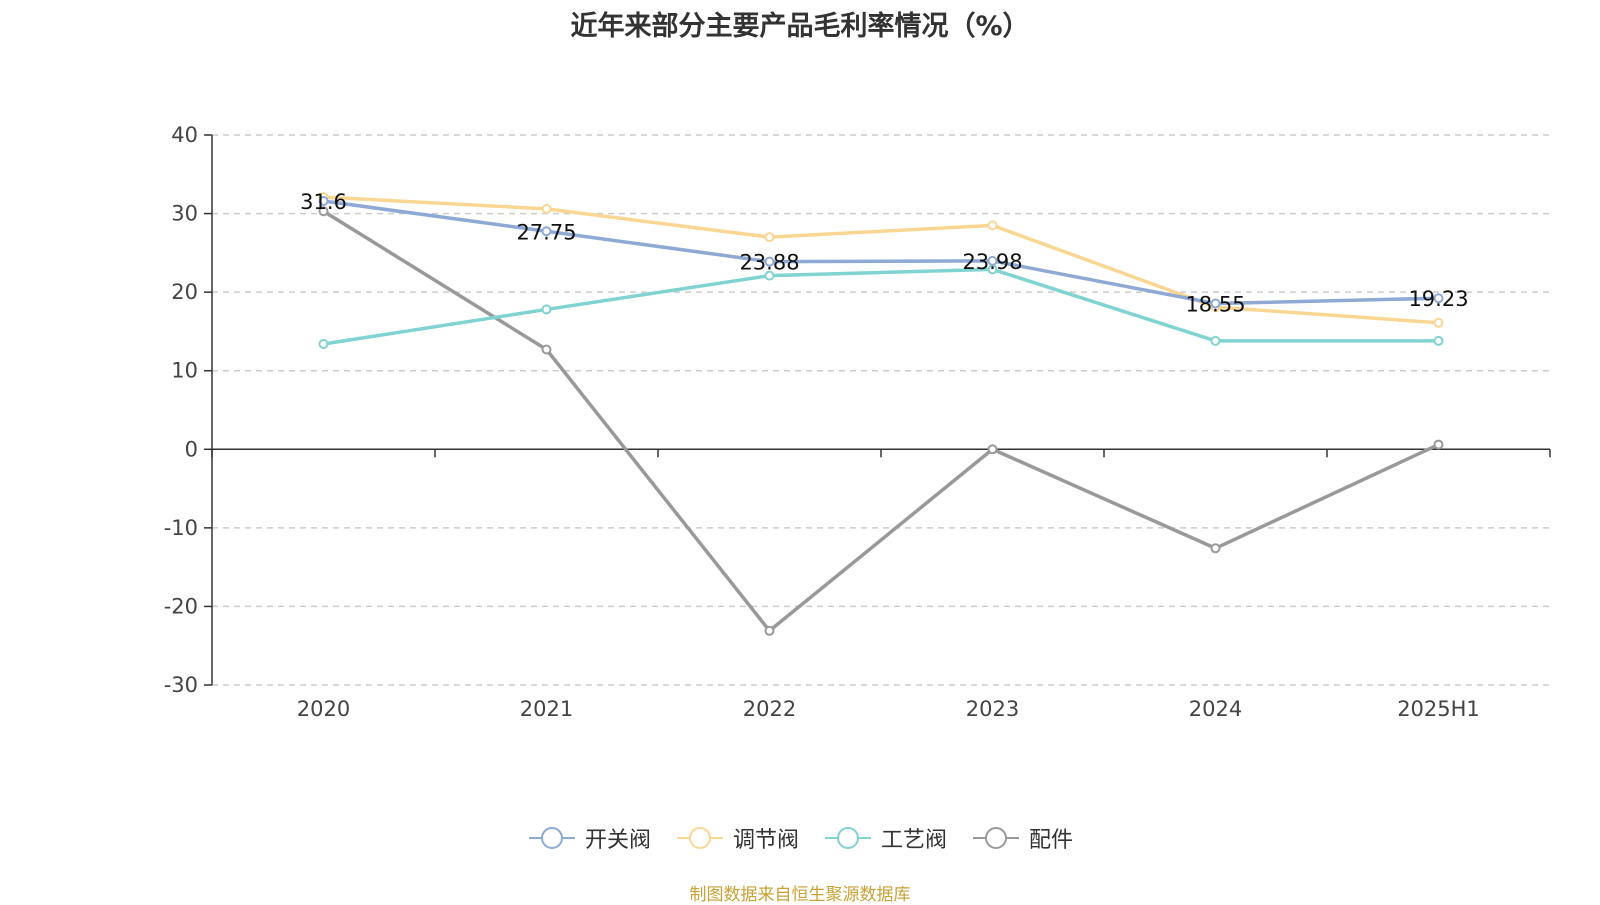 The height and width of the screenshot is (905, 1600). What do you see at coordinates (181, 685) in the screenshot?
I see `y-tick-label: -30` at bounding box center [181, 685].